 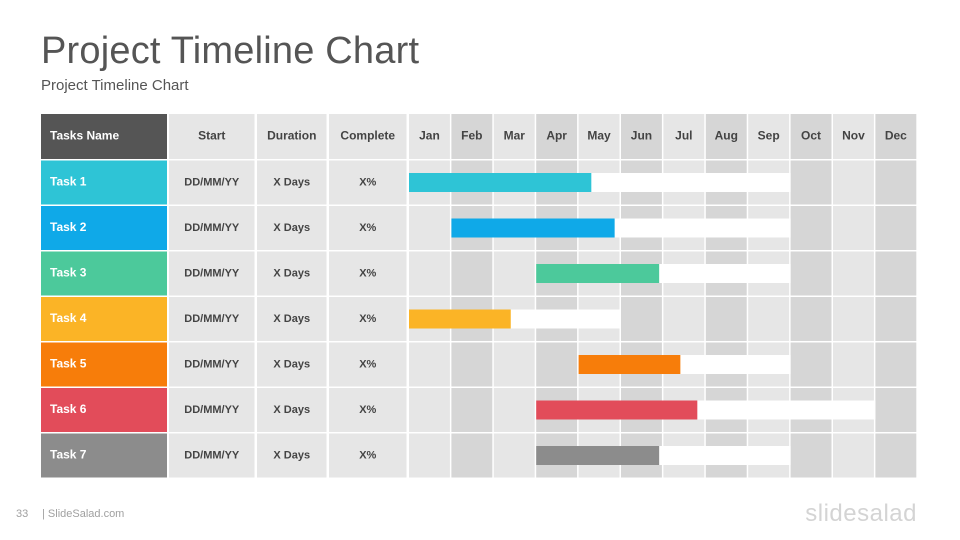 I want to click on task-name: Task 5, so click(x=68, y=364).